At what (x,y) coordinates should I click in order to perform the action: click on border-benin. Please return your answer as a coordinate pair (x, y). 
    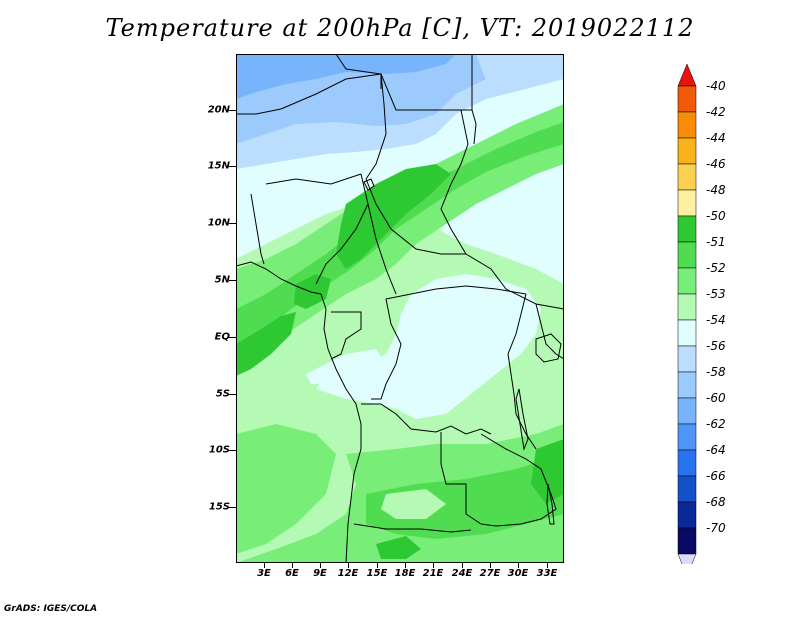
    Looking at the image, I should click on (257, 229).